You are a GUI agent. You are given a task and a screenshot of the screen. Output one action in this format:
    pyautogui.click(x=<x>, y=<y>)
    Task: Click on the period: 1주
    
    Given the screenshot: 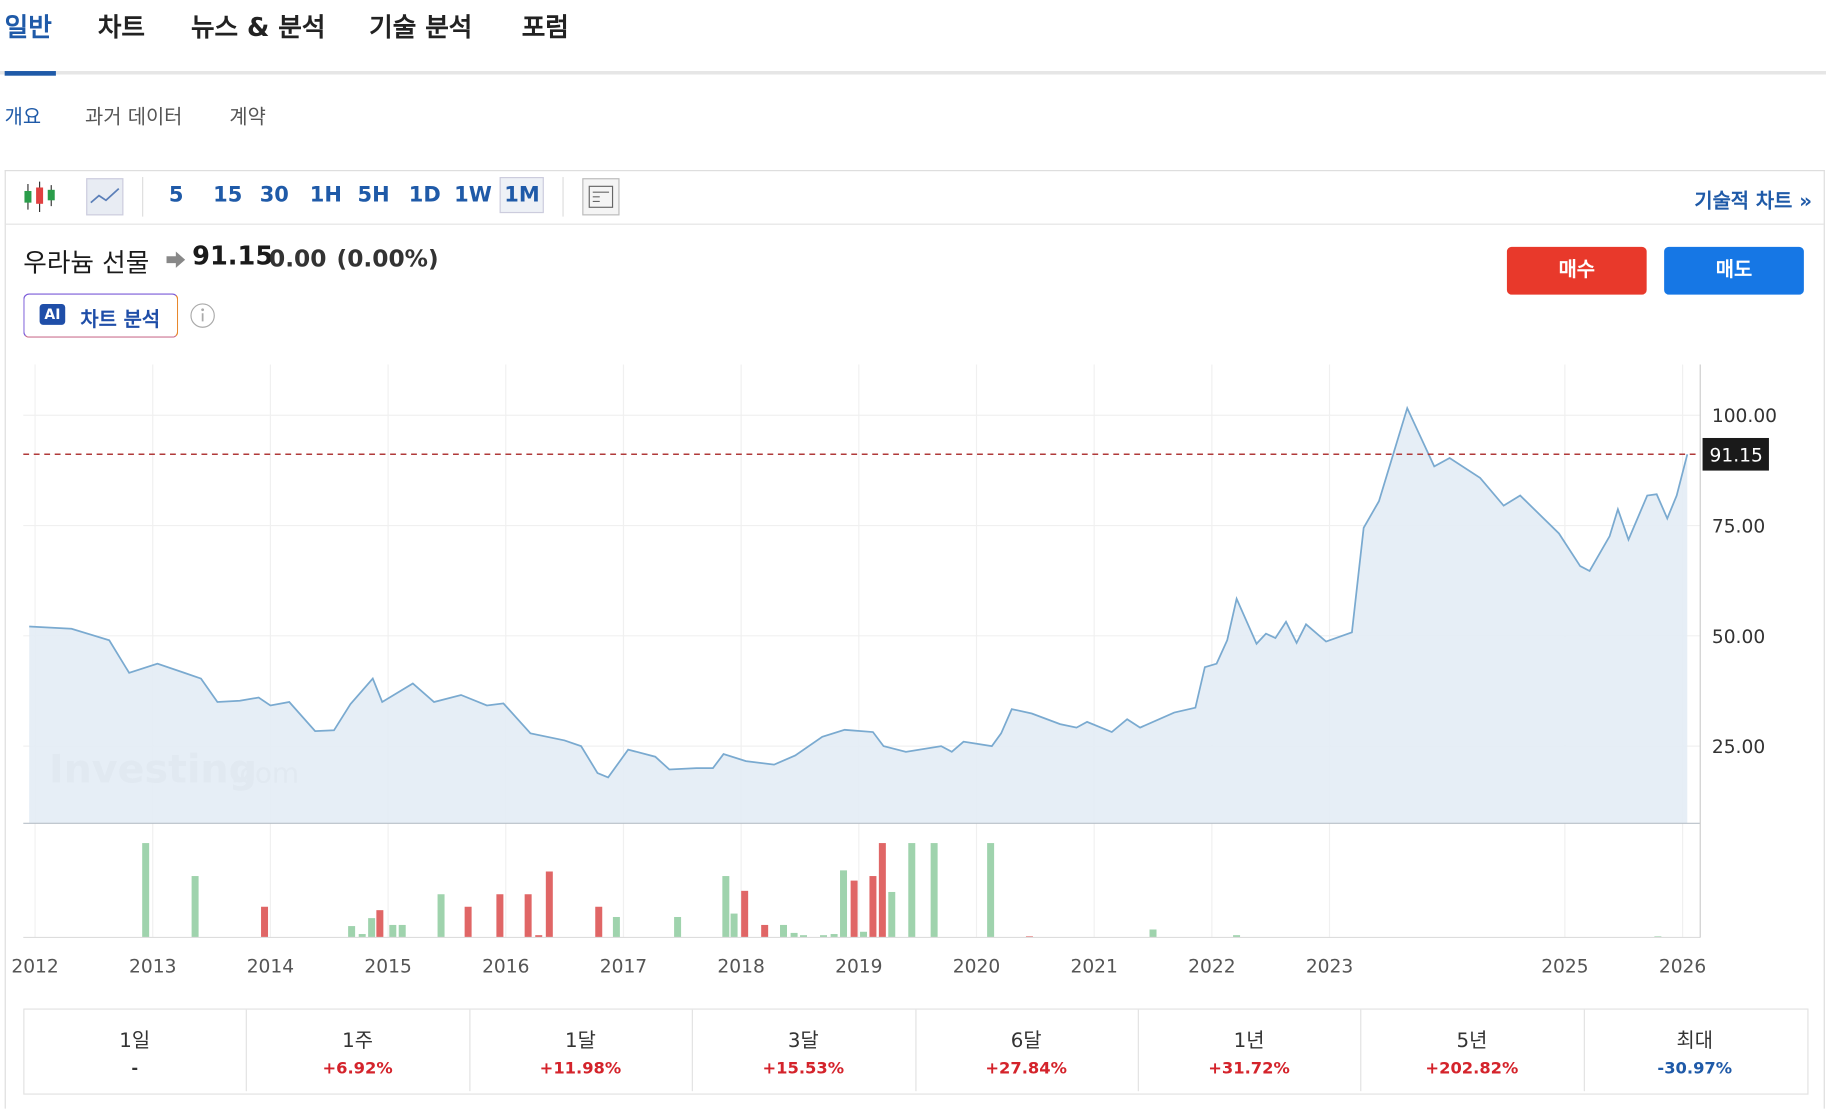 What is the action you would take?
    pyautogui.click(x=357, y=1041)
    